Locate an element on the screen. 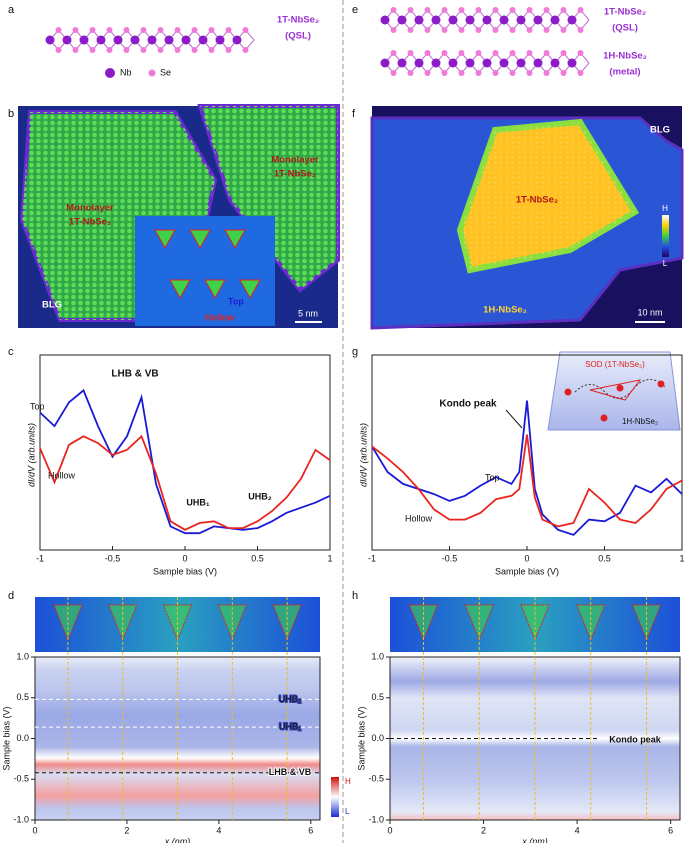  inset-label: SOD (1T-NbSe₂) is located at coordinates (615, 364).